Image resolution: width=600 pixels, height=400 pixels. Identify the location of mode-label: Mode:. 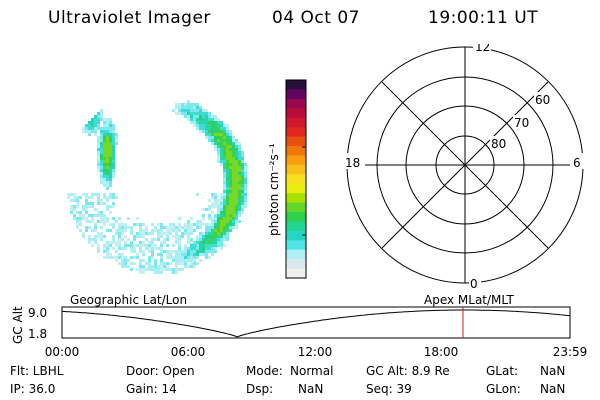
(264, 371).